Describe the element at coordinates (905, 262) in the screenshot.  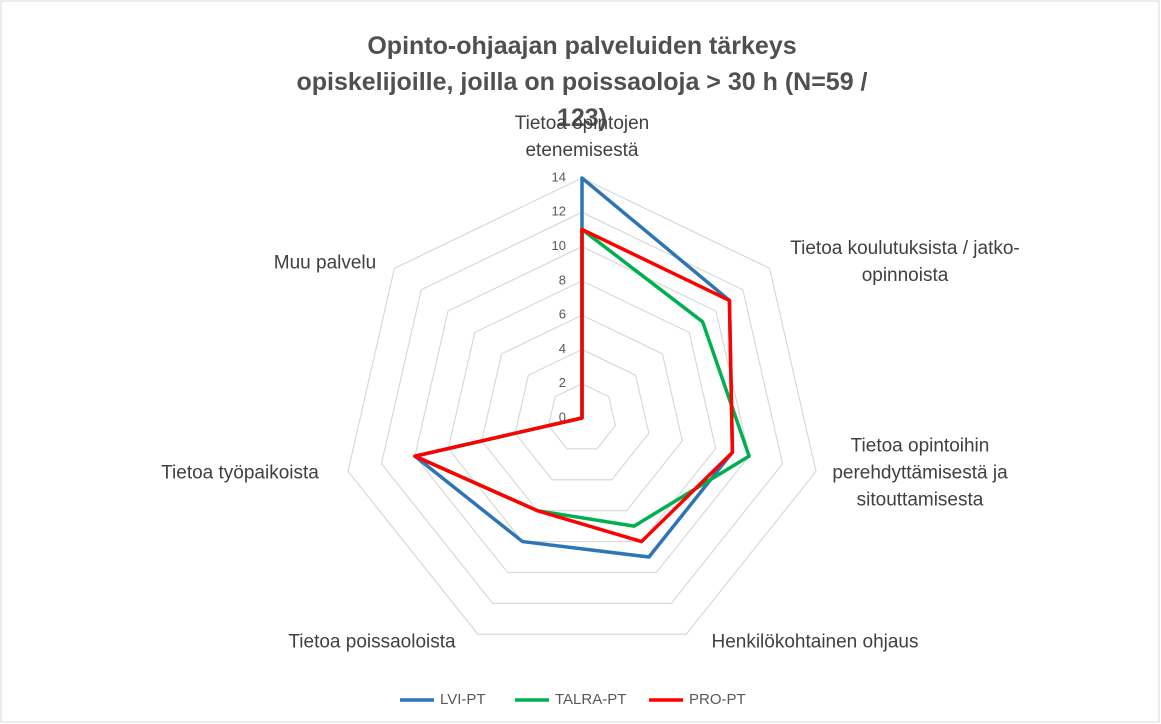
I see `axis-label: Tietoa koulutuksista / jatko-opinnoista` at that location.